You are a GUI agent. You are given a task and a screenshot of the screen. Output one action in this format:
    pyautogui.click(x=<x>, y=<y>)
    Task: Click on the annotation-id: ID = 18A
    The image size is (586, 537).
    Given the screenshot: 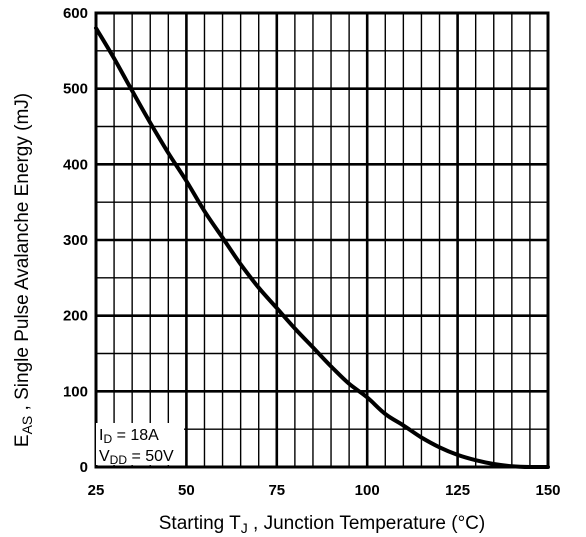 What is the action you would take?
    pyautogui.click(x=129, y=436)
    